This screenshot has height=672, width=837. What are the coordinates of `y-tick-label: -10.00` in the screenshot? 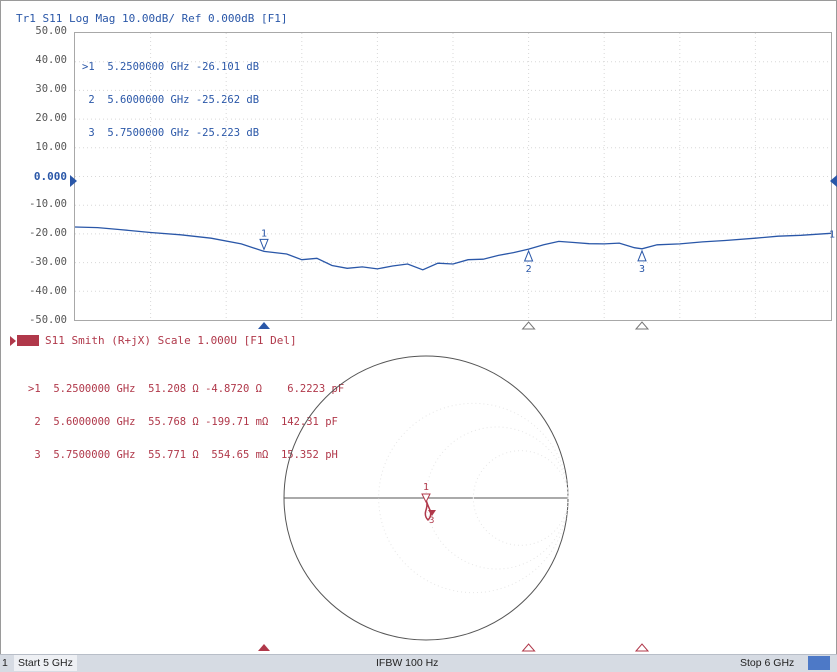 It's located at (48, 204).